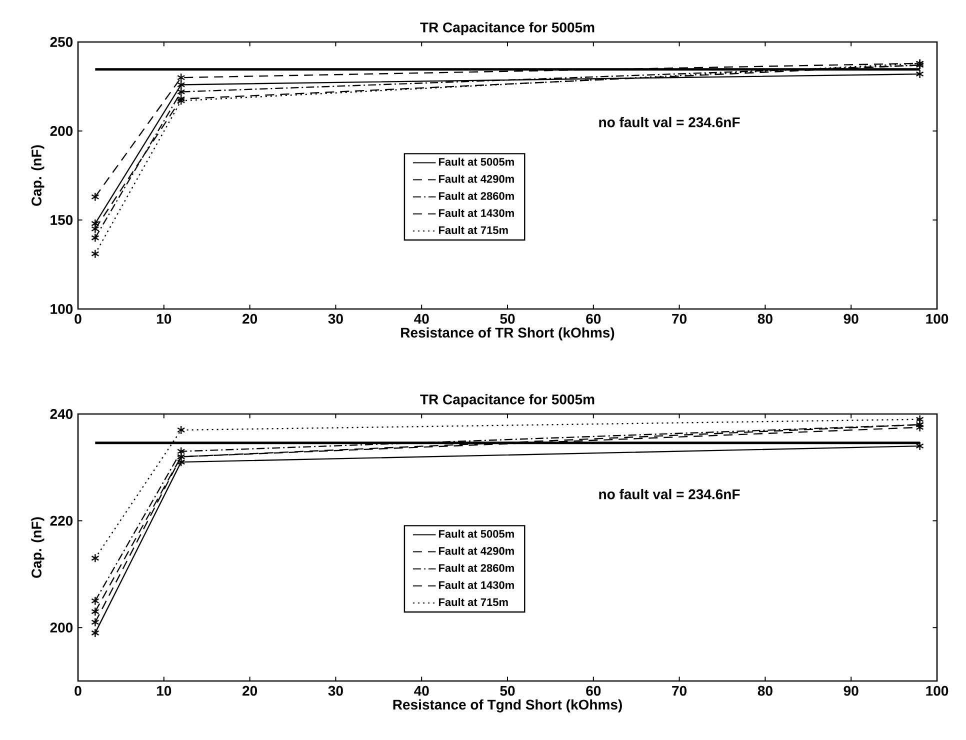 Image resolution: width=966 pixels, height=740 pixels. Describe the element at coordinates (61, 309) in the screenshot. I see `y-tick-label: 100` at that location.